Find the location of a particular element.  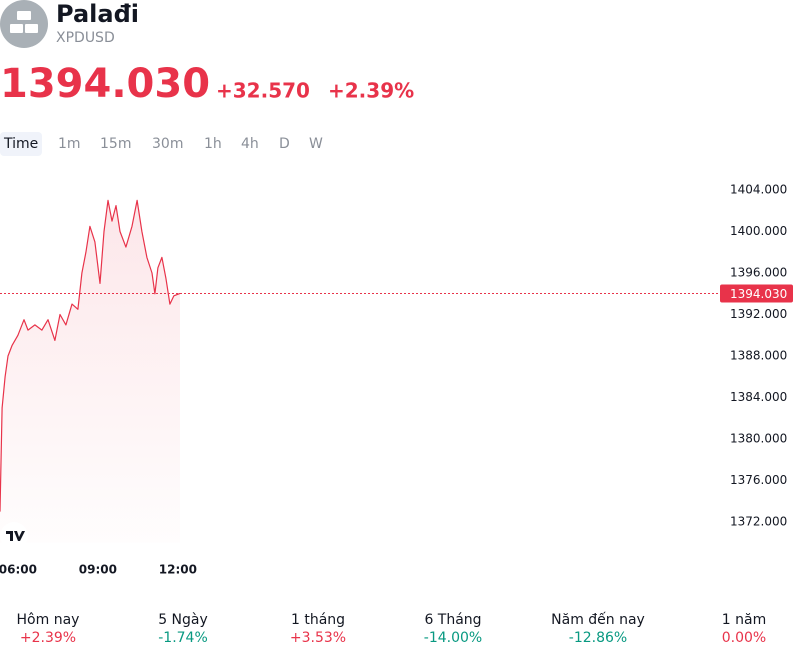

timeframe-tab: Time is located at coordinates (20, 144).